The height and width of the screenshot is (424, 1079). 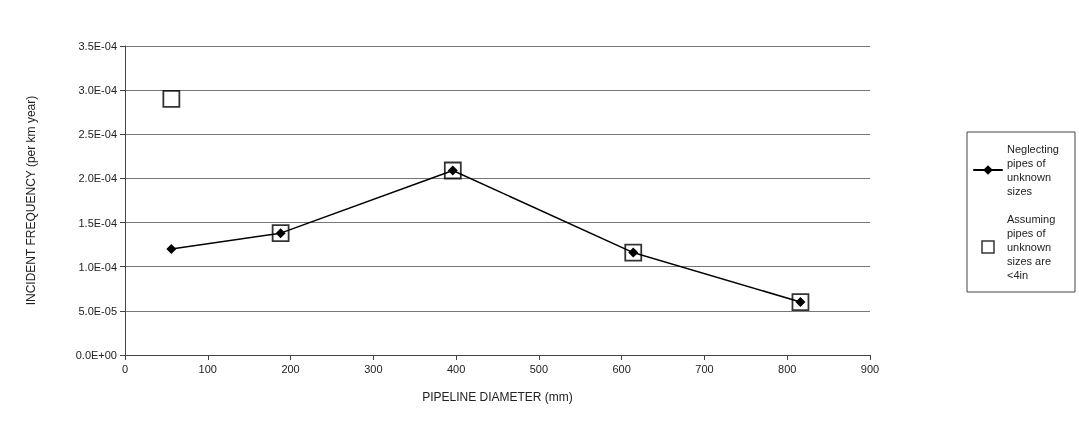 What do you see at coordinates (497, 397) in the screenshot?
I see `x-axis-title: PIPELINE DIAMETER (mm)` at bounding box center [497, 397].